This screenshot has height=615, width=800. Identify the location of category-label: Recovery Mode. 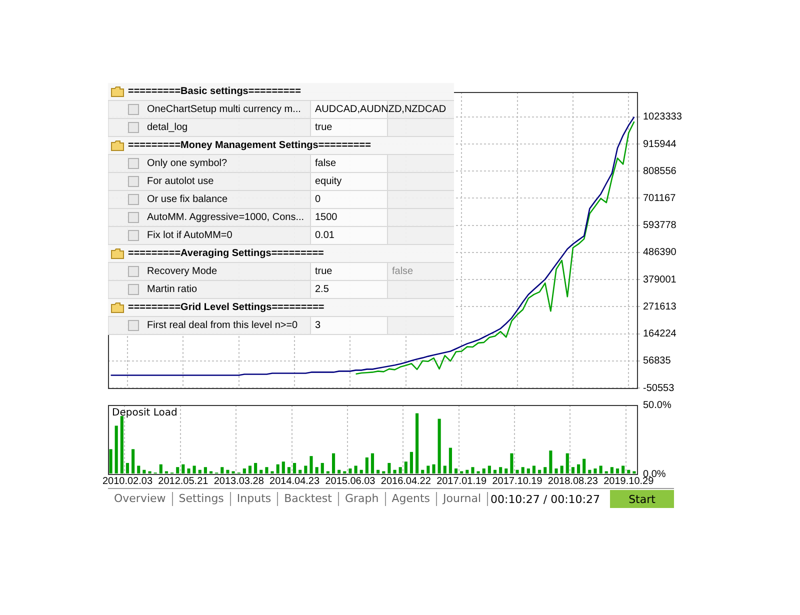
(182, 271).